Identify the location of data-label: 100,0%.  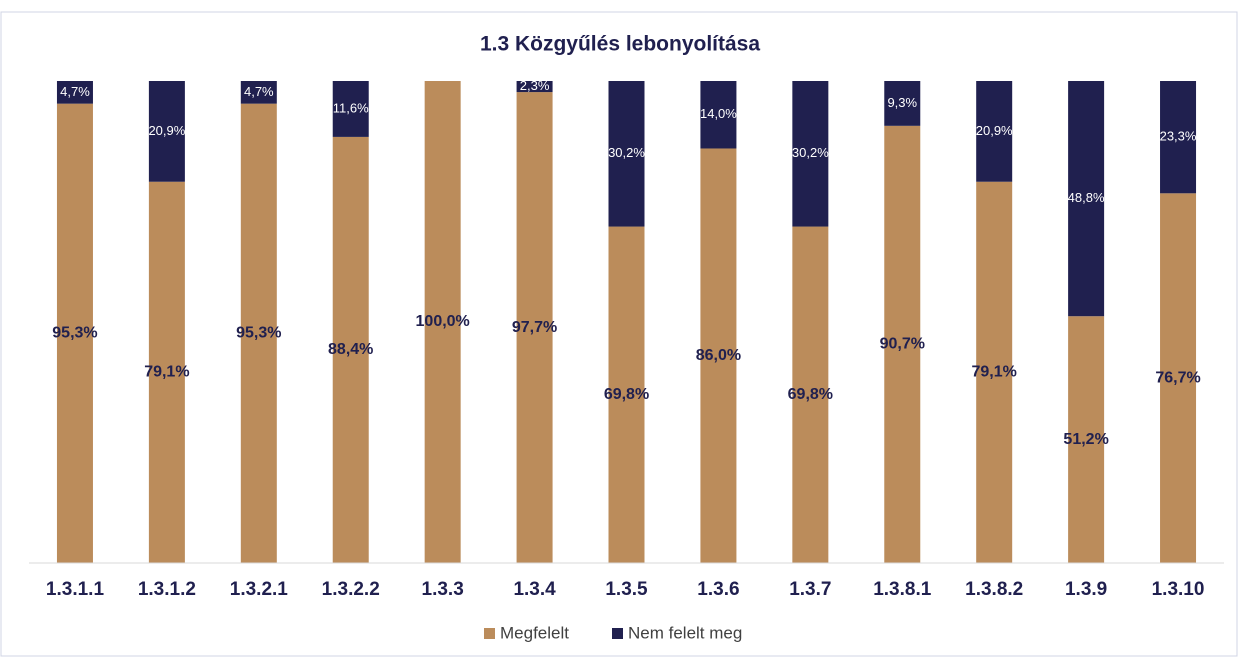
(443, 321).